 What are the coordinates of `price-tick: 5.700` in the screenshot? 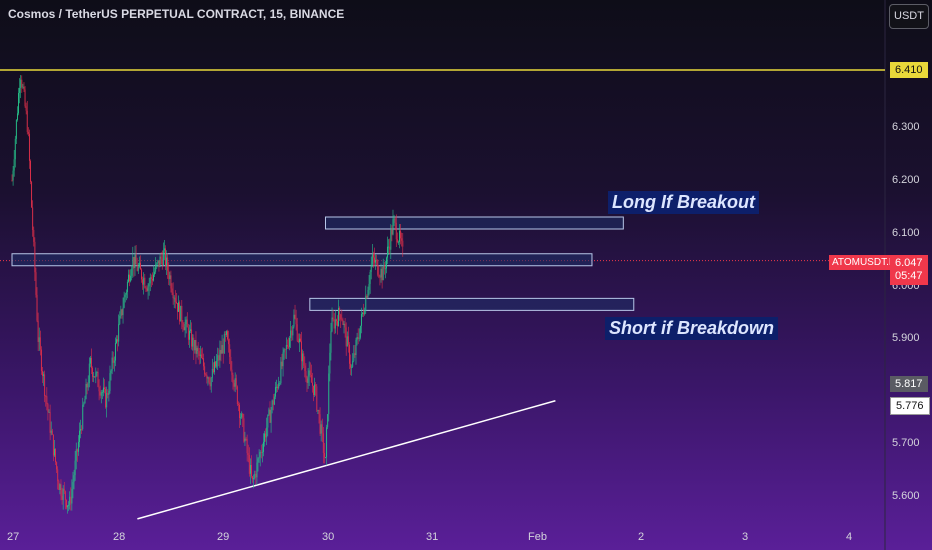 It's located at (906, 443).